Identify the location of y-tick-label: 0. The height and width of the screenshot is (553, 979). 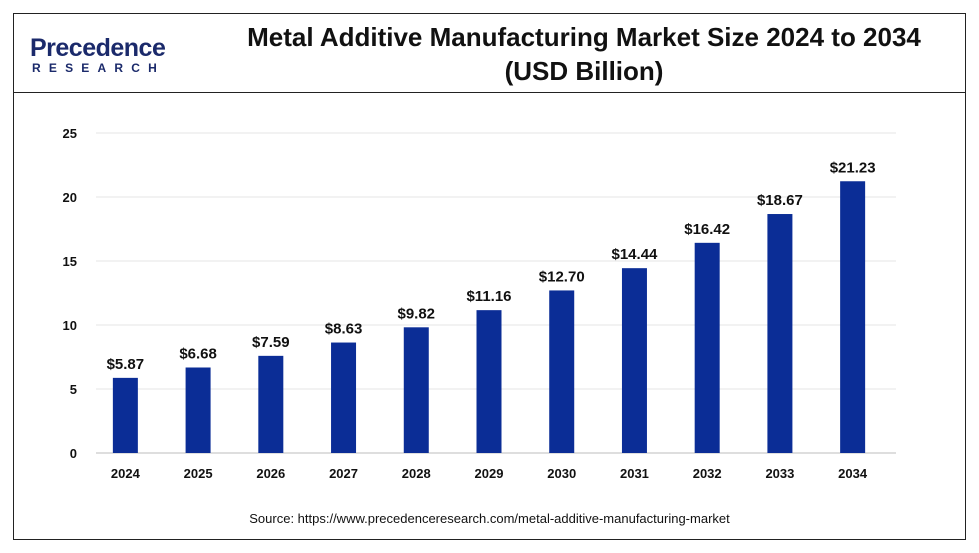
(73, 453).